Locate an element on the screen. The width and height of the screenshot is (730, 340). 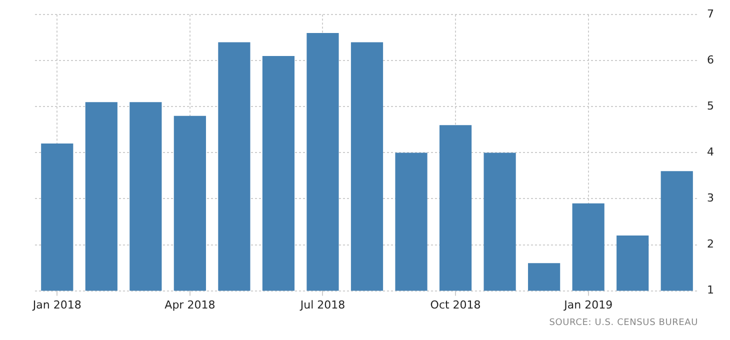
x-tick-label: Jan 2019 is located at coordinates (588, 305).